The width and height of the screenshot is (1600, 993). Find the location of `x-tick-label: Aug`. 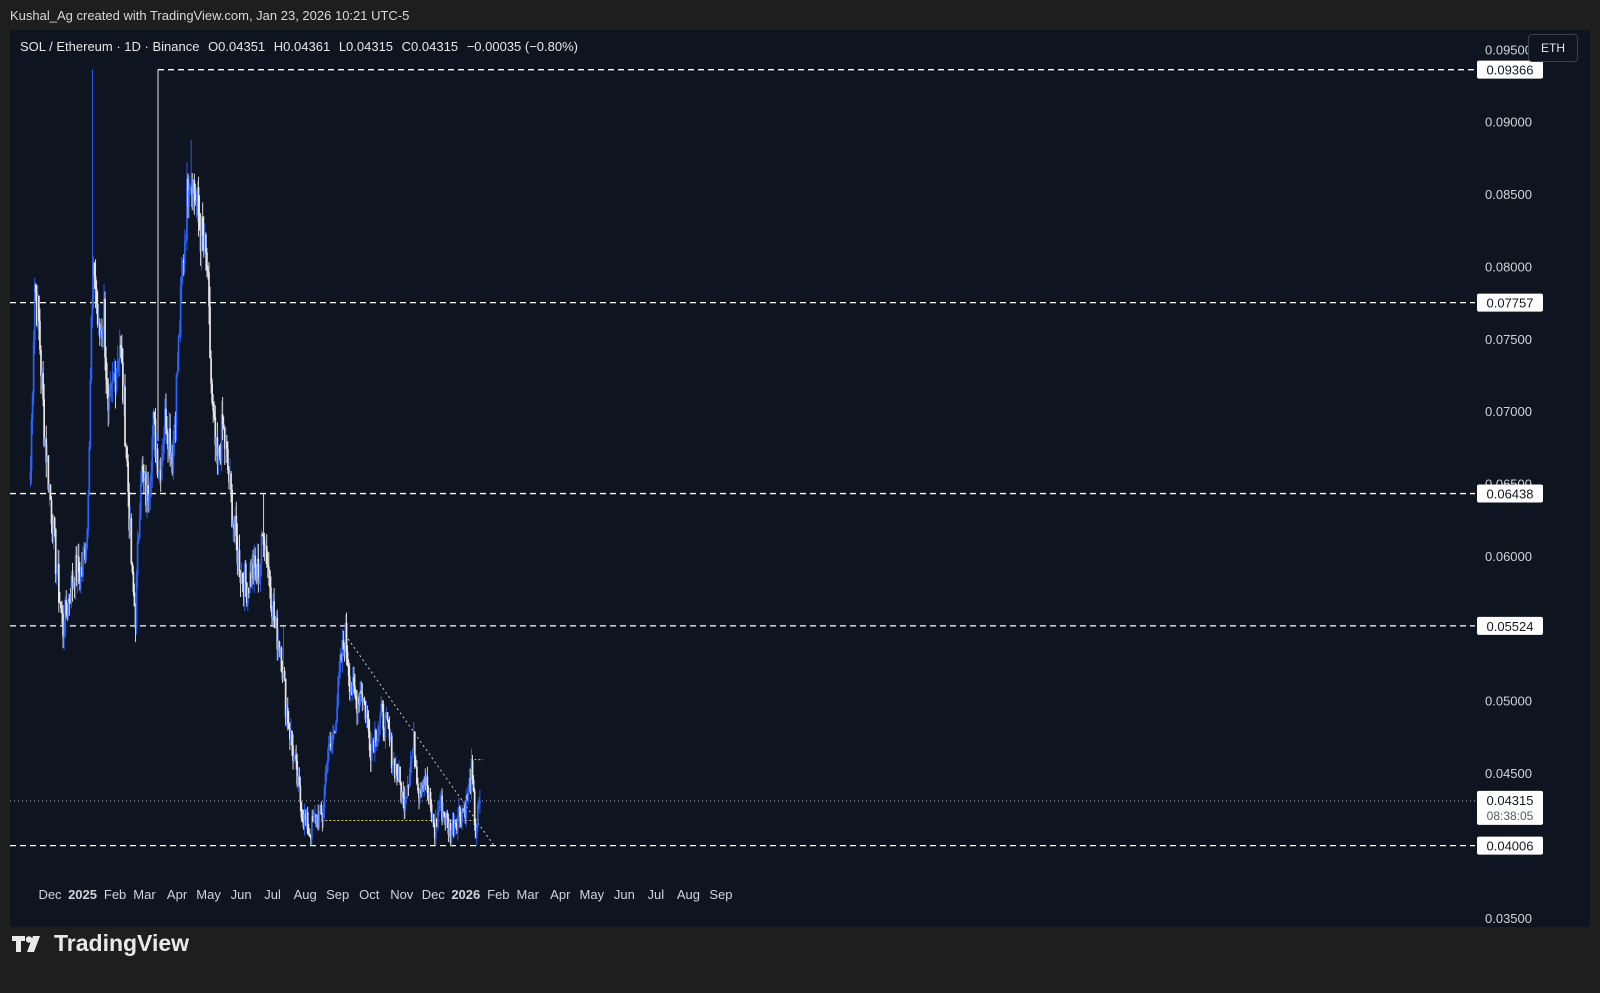

x-tick-label: Aug is located at coordinates (305, 894).